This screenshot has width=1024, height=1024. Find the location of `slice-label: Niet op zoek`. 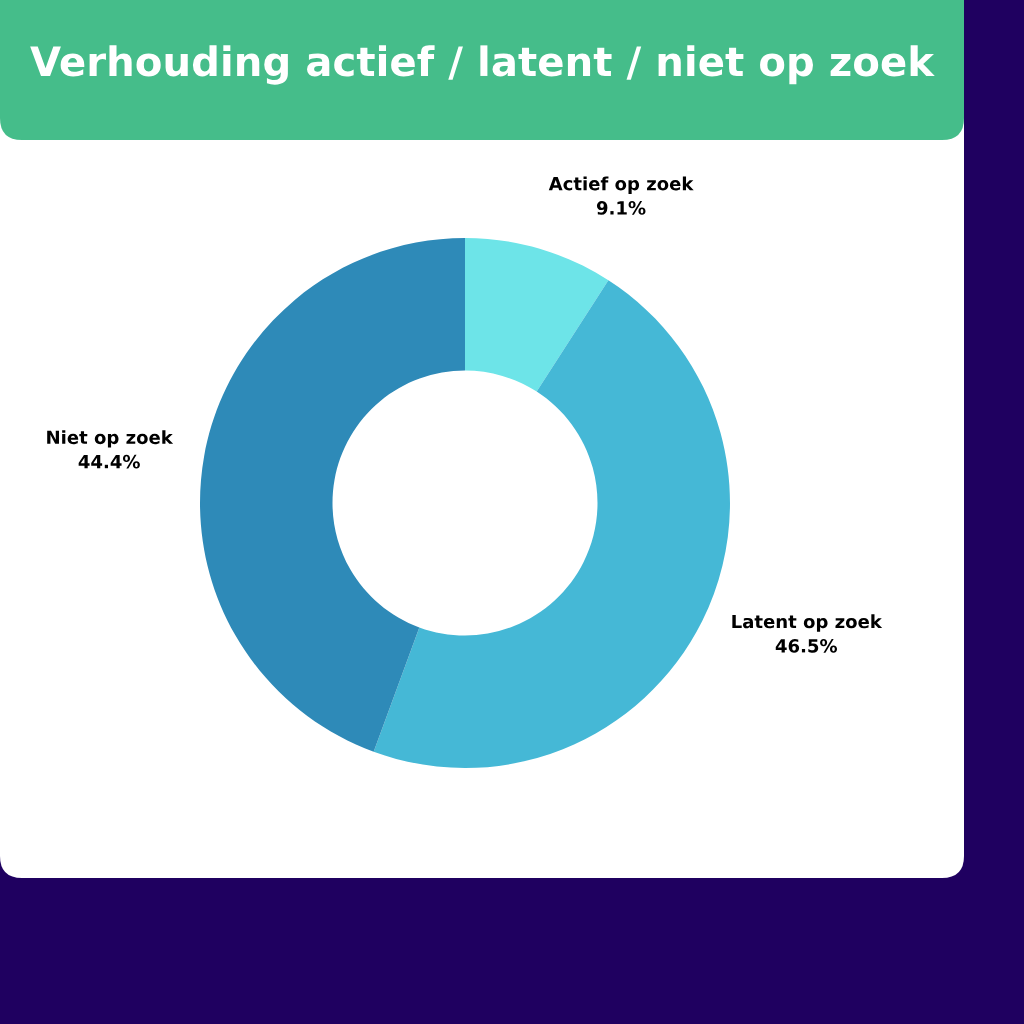

slice-label: Niet op zoek is located at coordinates (110, 439).